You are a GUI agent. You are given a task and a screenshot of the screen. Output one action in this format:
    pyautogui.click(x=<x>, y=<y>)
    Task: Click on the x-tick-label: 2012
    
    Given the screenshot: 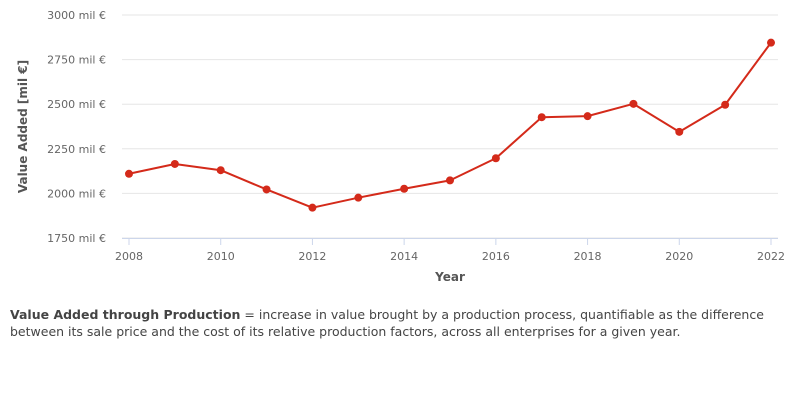 What is the action you would take?
    pyautogui.click(x=312, y=256)
    